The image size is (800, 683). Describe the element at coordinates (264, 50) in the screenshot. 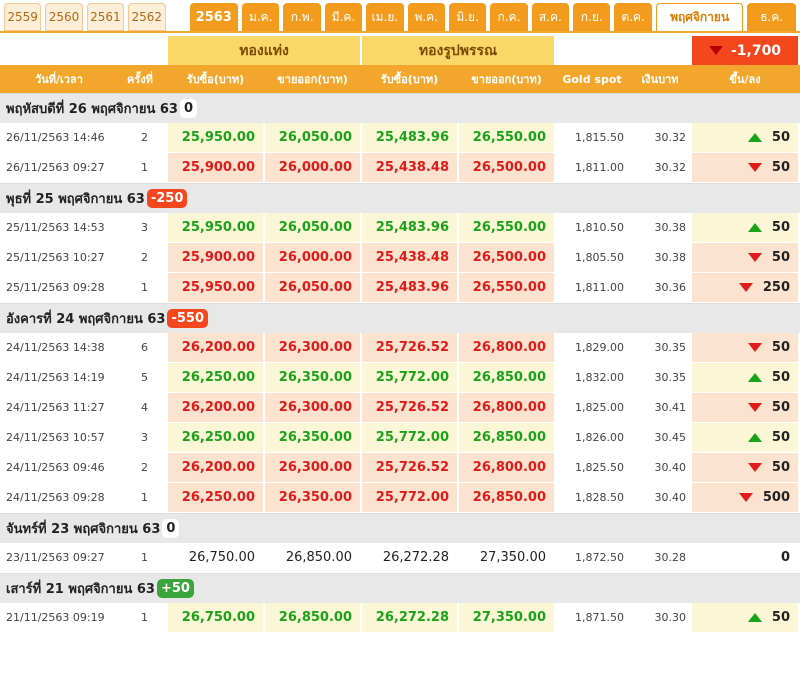

I see `group-bar-gold: ทองแท่ง` at that location.